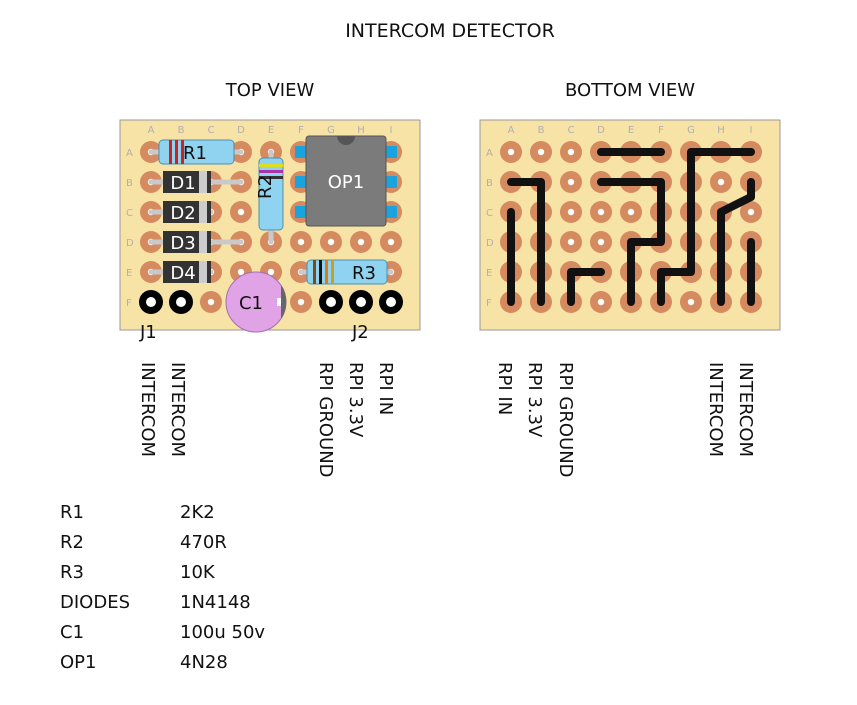 This screenshot has width=857, height=705. What do you see at coordinates (182, 183) in the screenshot?
I see `diode-d1-label: D1` at bounding box center [182, 183].